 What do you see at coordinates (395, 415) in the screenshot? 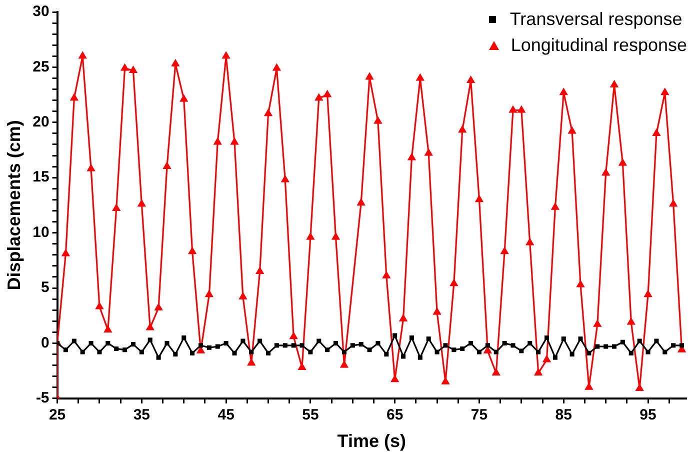
I see `x-tick-label: 65` at bounding box center [395, 415].